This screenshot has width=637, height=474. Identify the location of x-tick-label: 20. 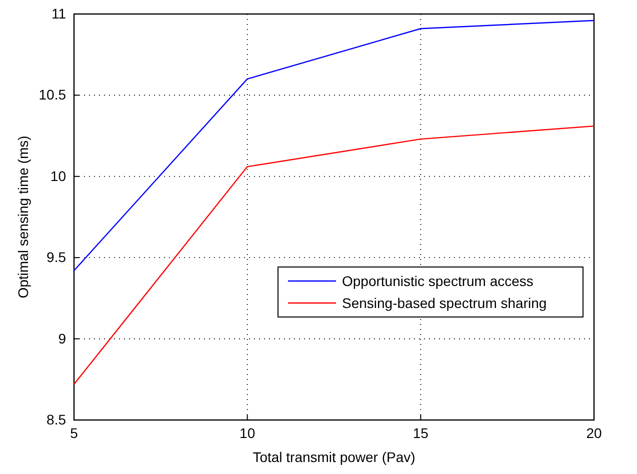
(594, 432).